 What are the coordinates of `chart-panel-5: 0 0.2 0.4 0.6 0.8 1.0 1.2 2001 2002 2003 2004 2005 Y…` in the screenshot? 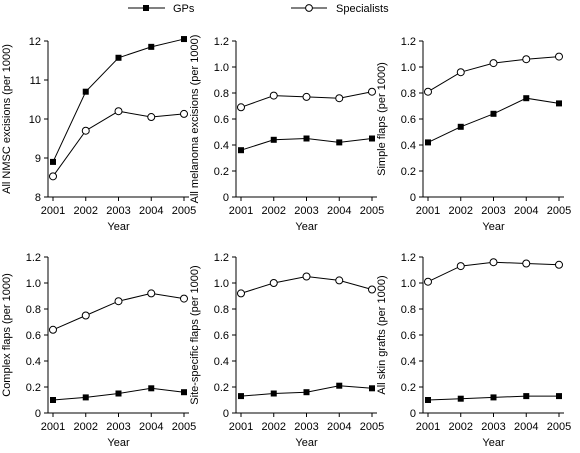 It's located at (286, 350).